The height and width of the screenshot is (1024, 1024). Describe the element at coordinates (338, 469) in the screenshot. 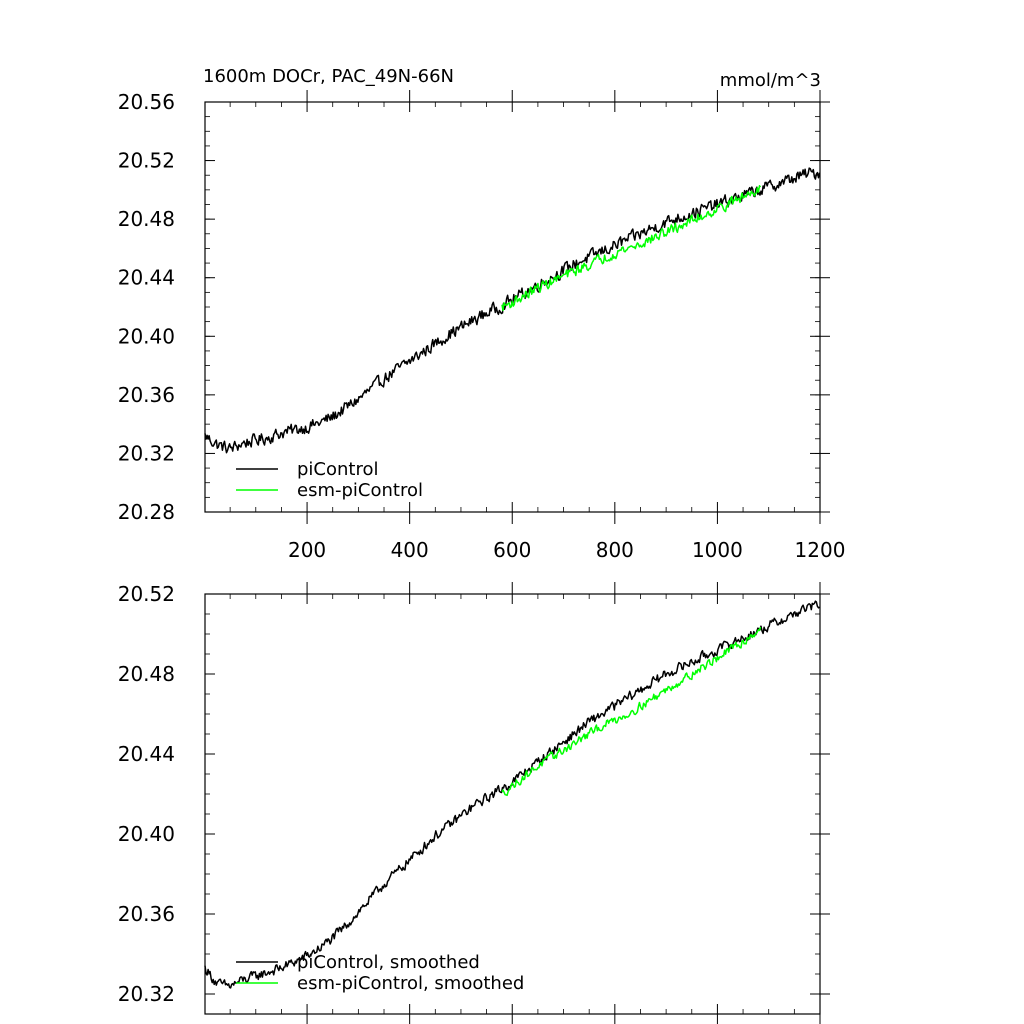

I see `legend-label-picontrol: piControl` at that location.